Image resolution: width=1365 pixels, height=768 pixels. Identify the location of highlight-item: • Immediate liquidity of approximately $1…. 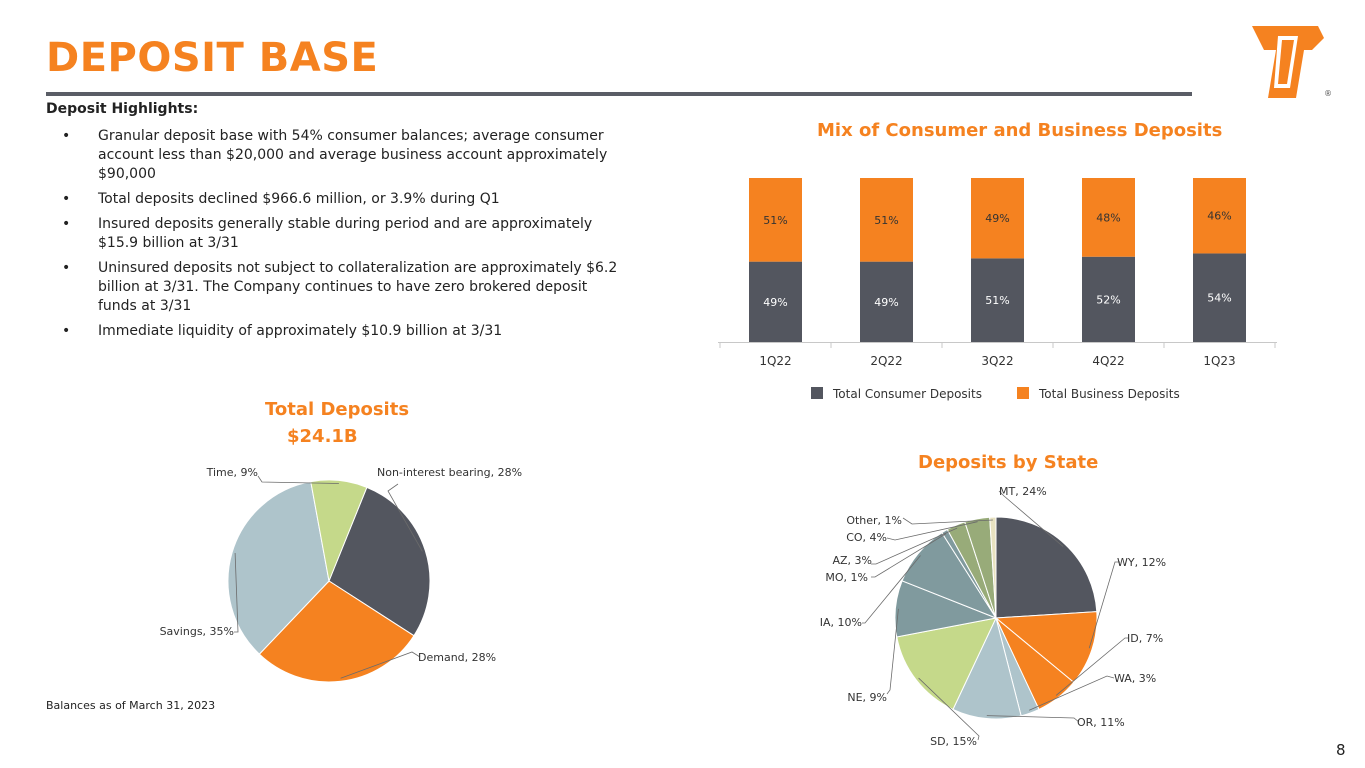
(342, 331).